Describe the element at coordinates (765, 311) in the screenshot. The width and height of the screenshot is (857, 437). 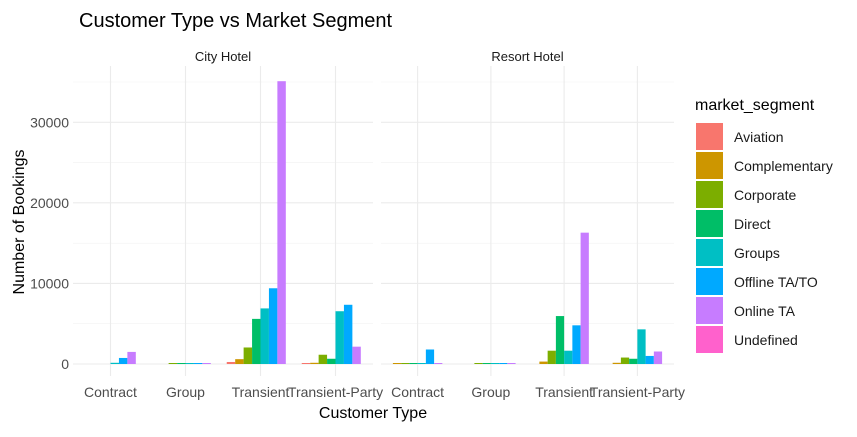
I see `legend-label: Online TA` at that location.